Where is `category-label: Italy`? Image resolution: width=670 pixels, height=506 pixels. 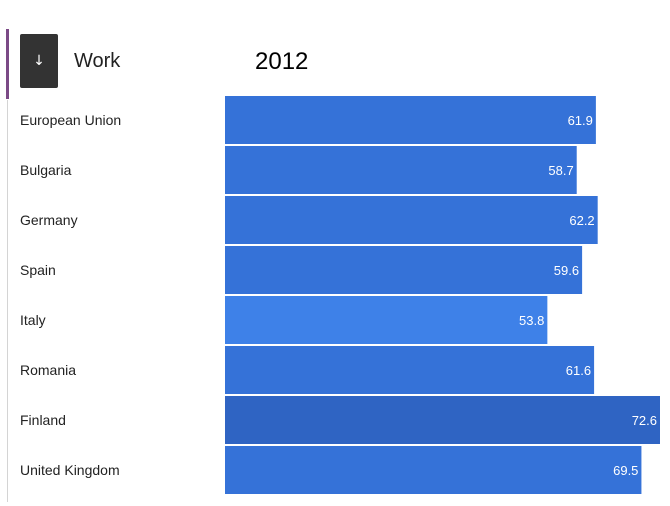 category-label: Italy is located at coordinates (33, 320).